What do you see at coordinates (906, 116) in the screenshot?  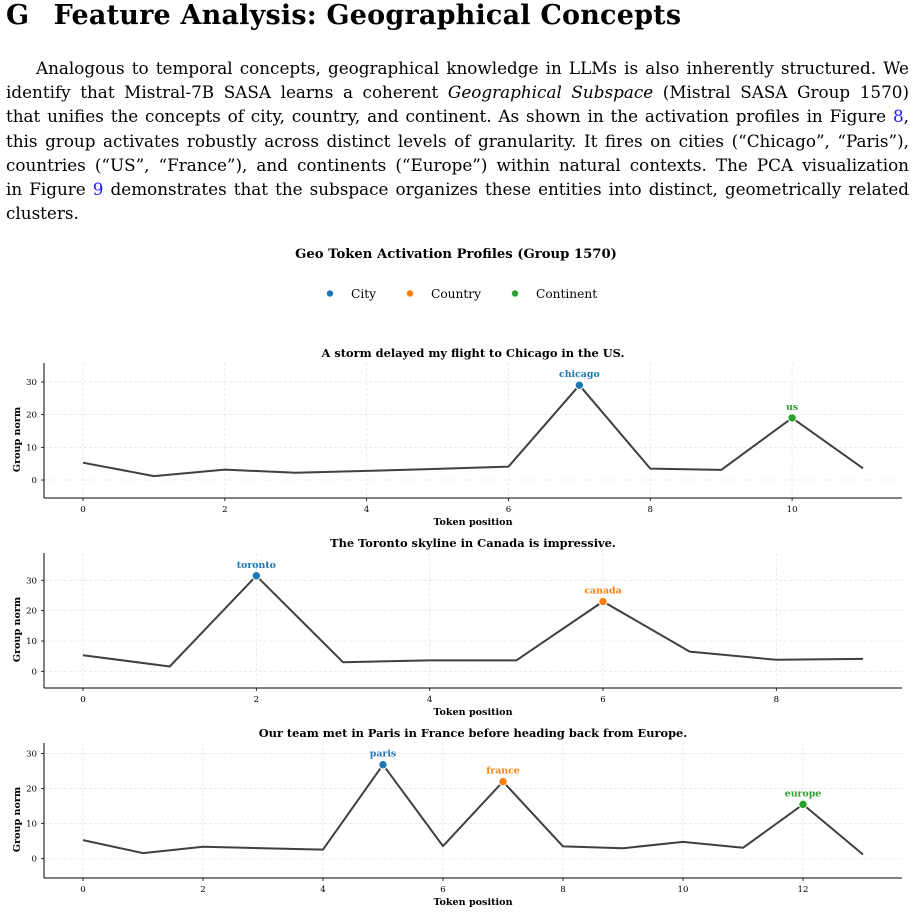 I see `text-run: ,` at bounding box center [906, 116].